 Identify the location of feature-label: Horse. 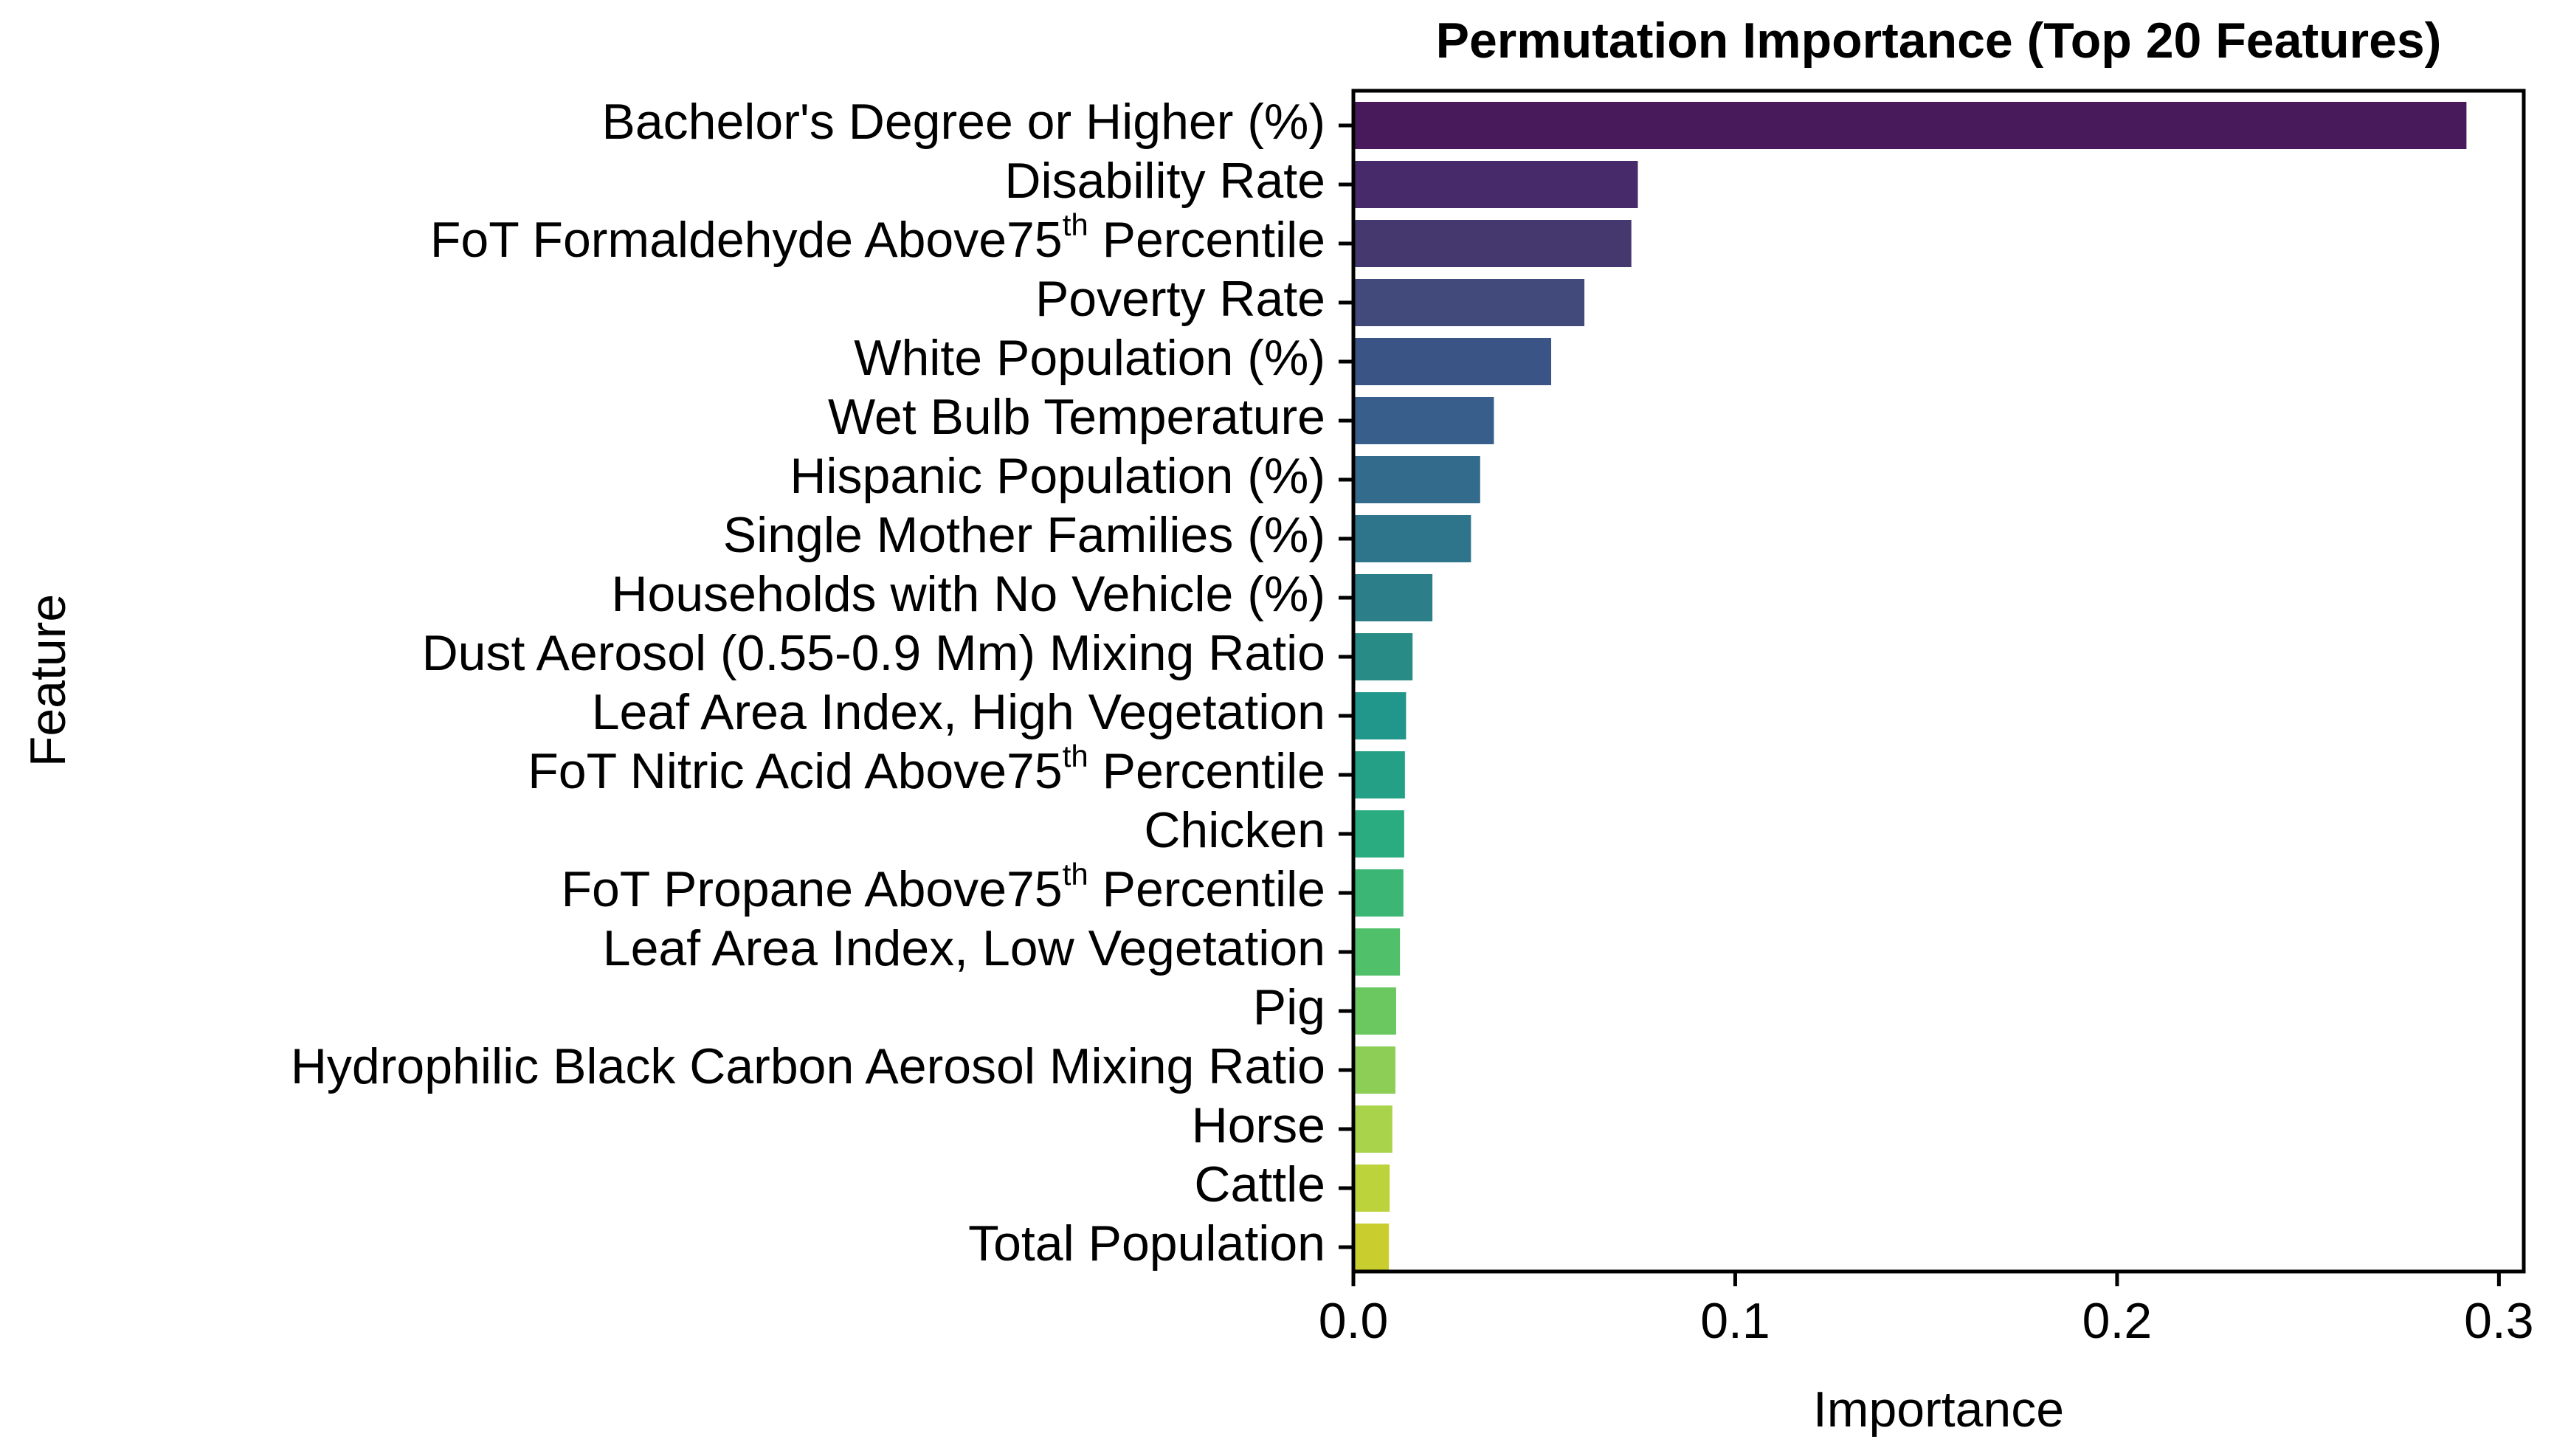
(1258, 1125).